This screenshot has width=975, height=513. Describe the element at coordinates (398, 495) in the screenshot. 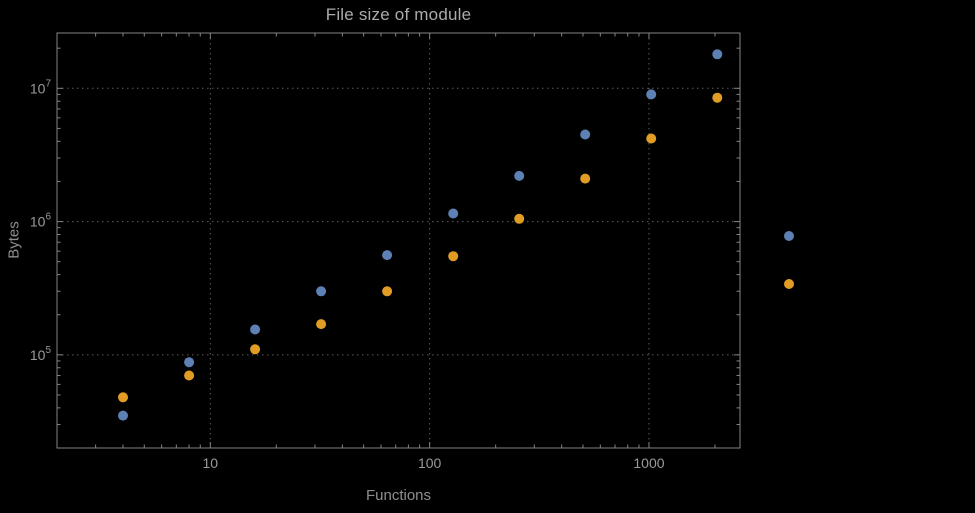

I see `x-axis-label: Functions` at that location.